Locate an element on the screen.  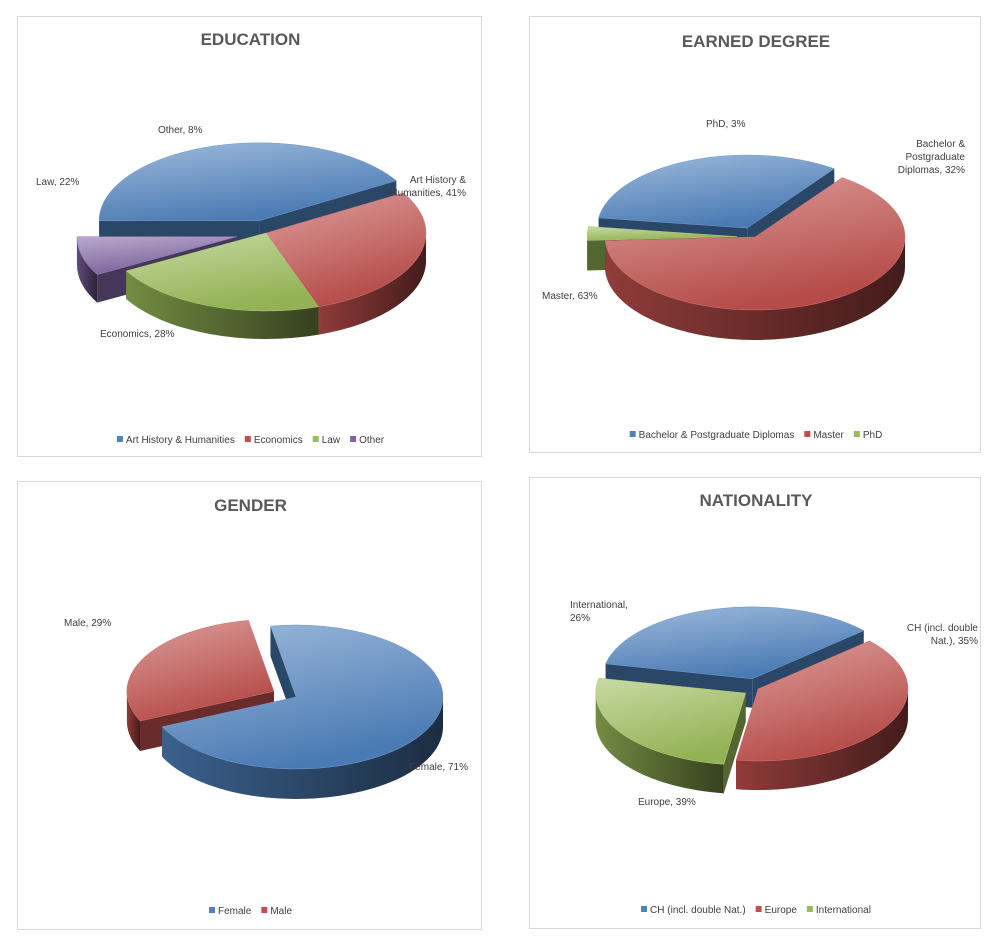
legend-label: Master is located at coordinates (828, 435).